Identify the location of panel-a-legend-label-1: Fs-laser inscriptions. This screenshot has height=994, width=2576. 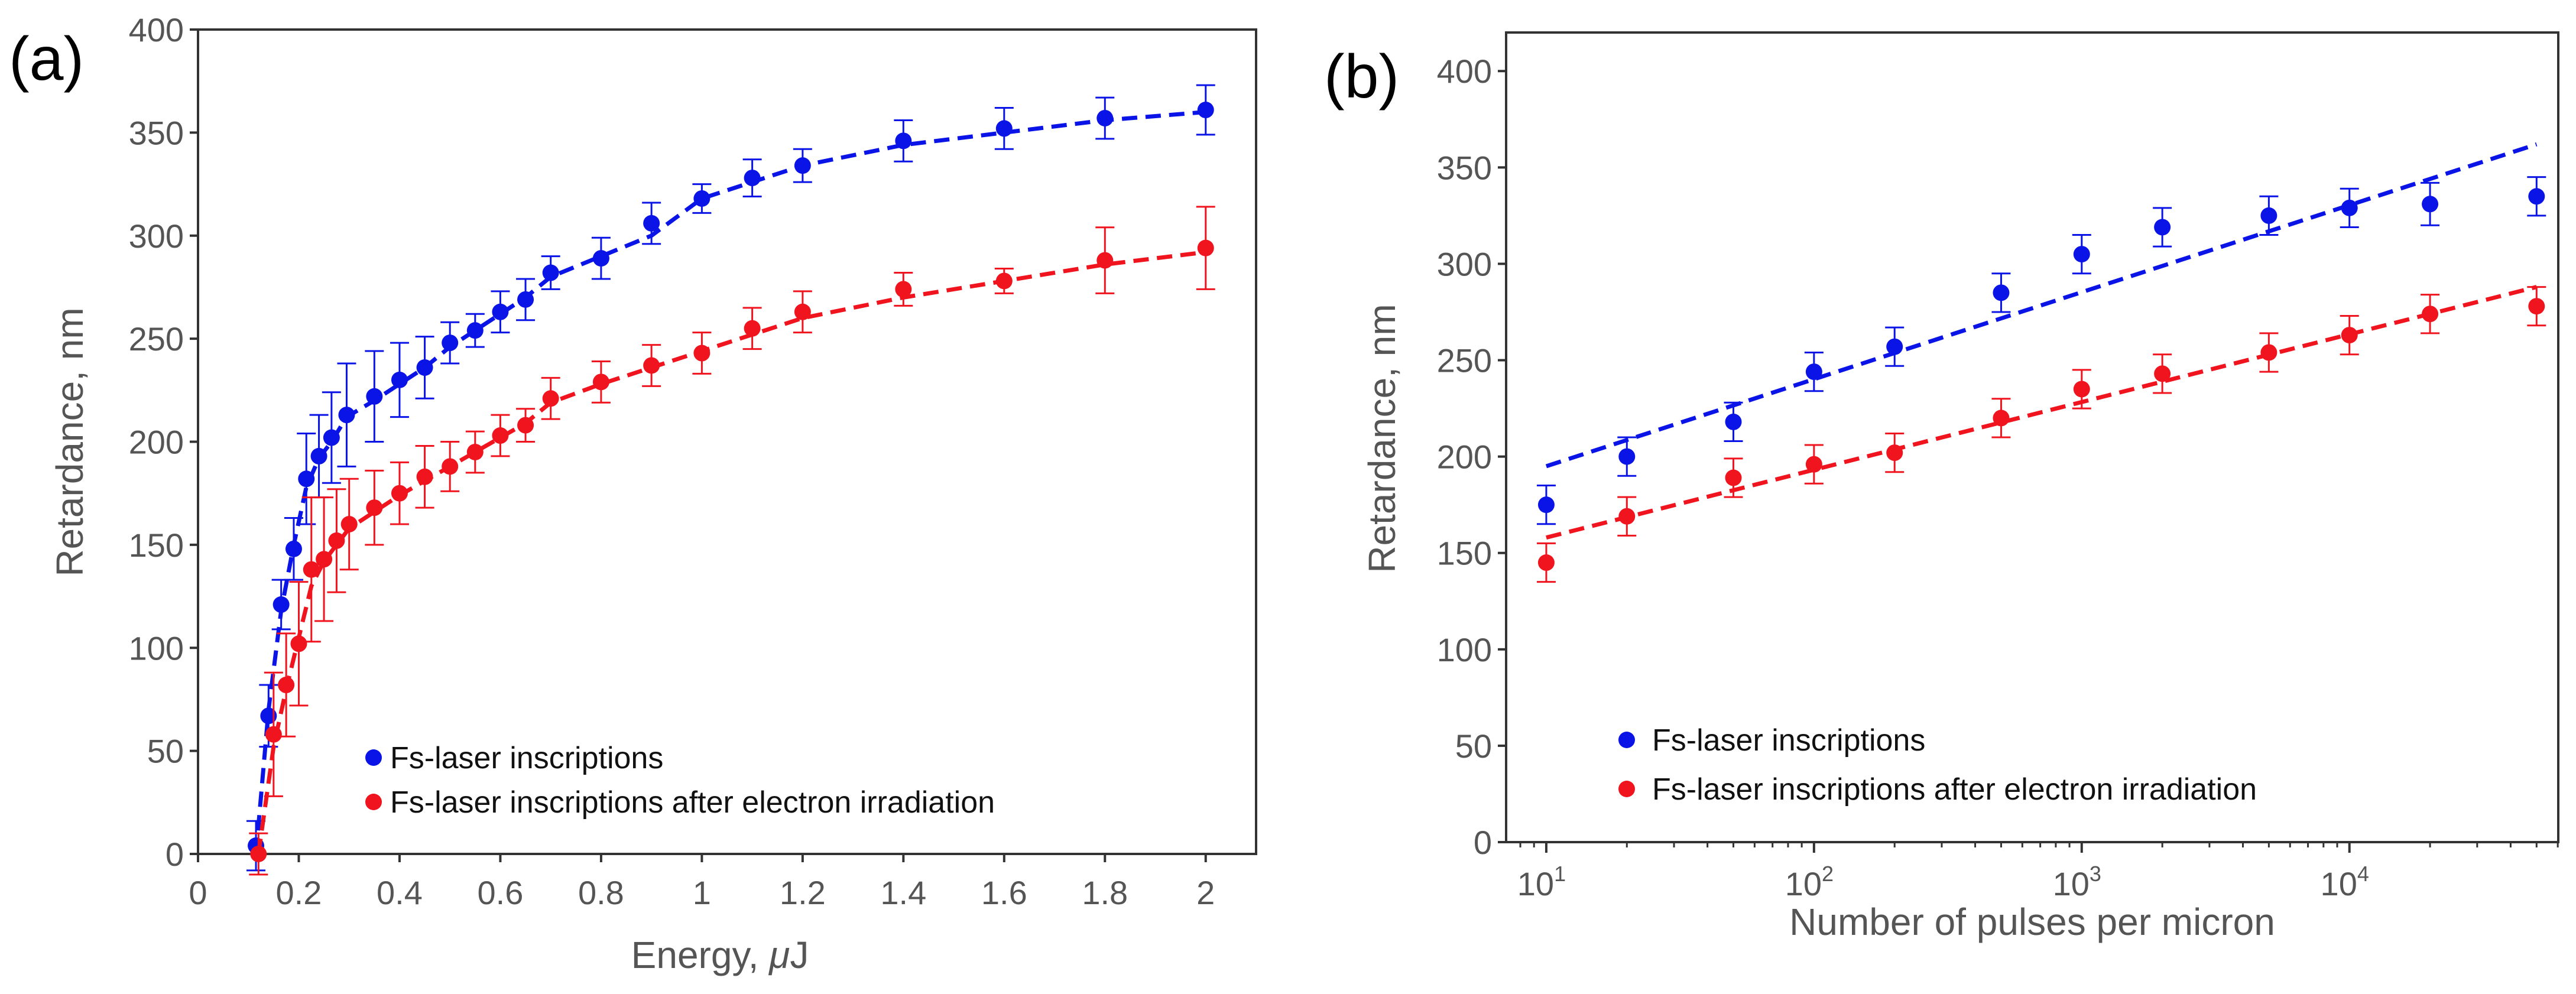
(526, 758).